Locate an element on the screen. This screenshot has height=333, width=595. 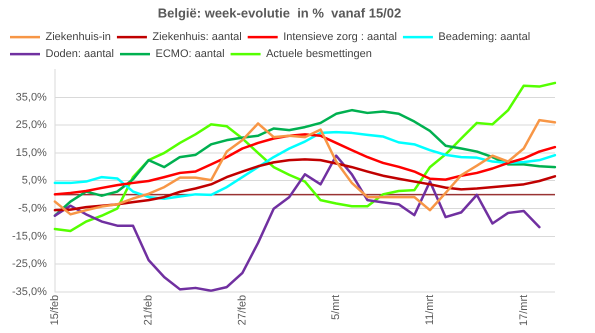
legend-label: Ziekenhuis-in is located at coordinates (78, 37).